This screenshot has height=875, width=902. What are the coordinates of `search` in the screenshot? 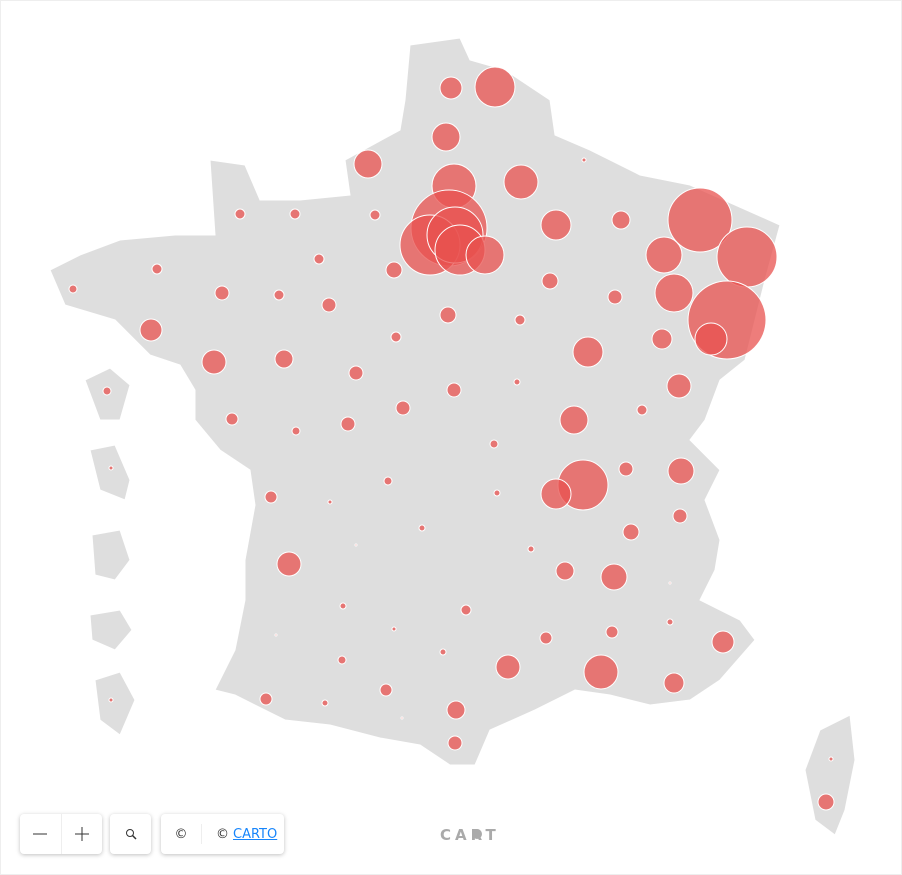 It's located at (130, 834).